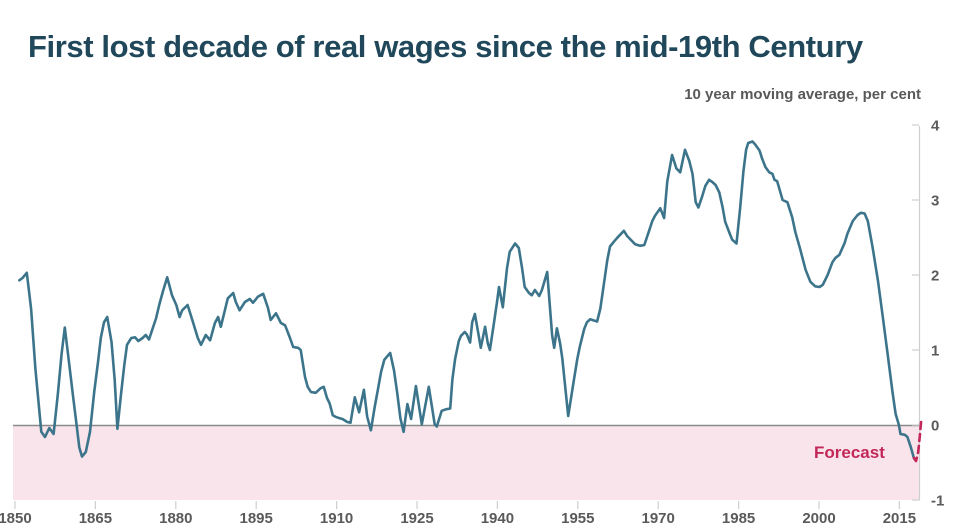 Image resolution: width=959 pixels, height=531 pixels. I want to click on y-tick-label: 0, so click(935, 426).